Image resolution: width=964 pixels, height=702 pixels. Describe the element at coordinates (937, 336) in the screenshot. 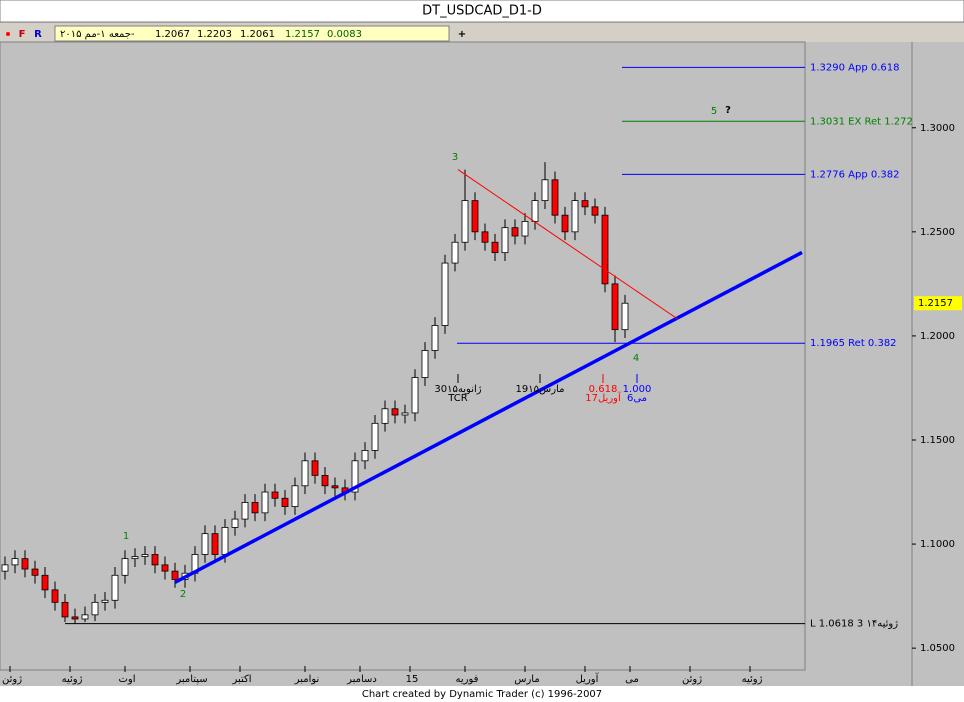

I see `y-tick-label: 1.2000` at that location.